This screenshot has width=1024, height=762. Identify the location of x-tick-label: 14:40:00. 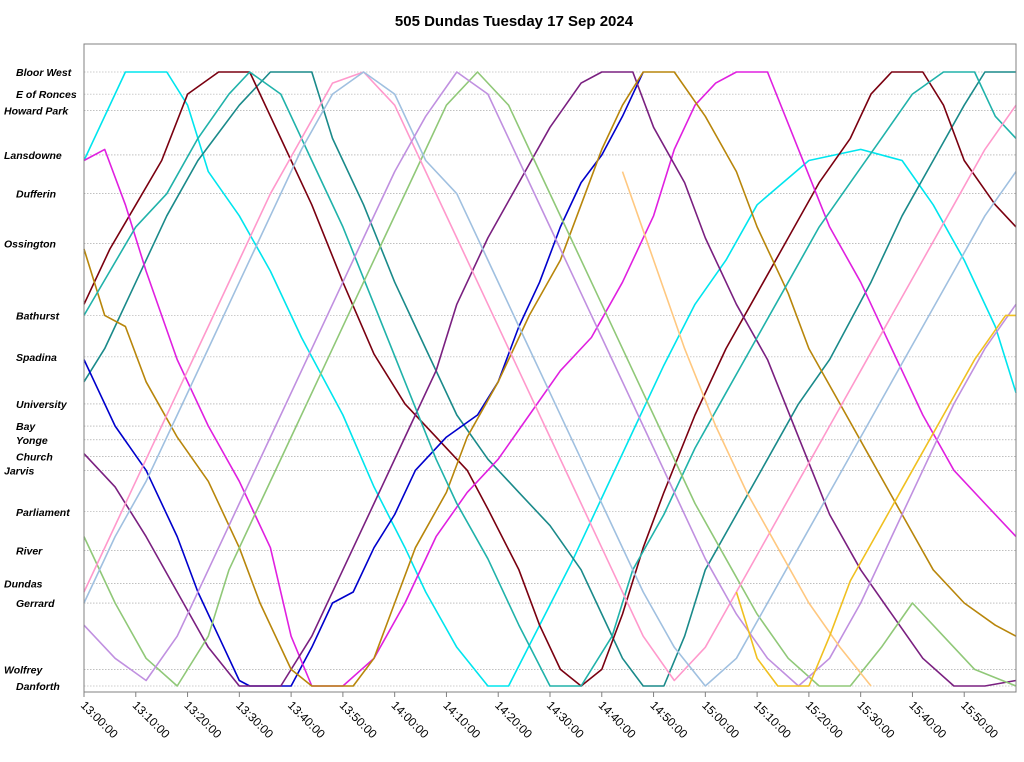
(617, 719).